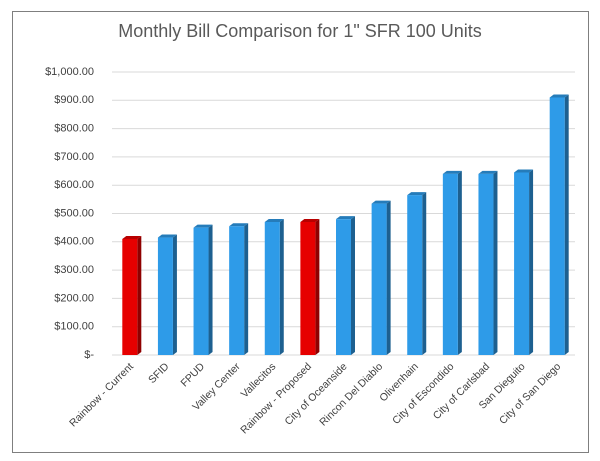 The width and height of the screenshot is (600, 461). I want to click on y-tick-label: $800.00, so click(74, 129).